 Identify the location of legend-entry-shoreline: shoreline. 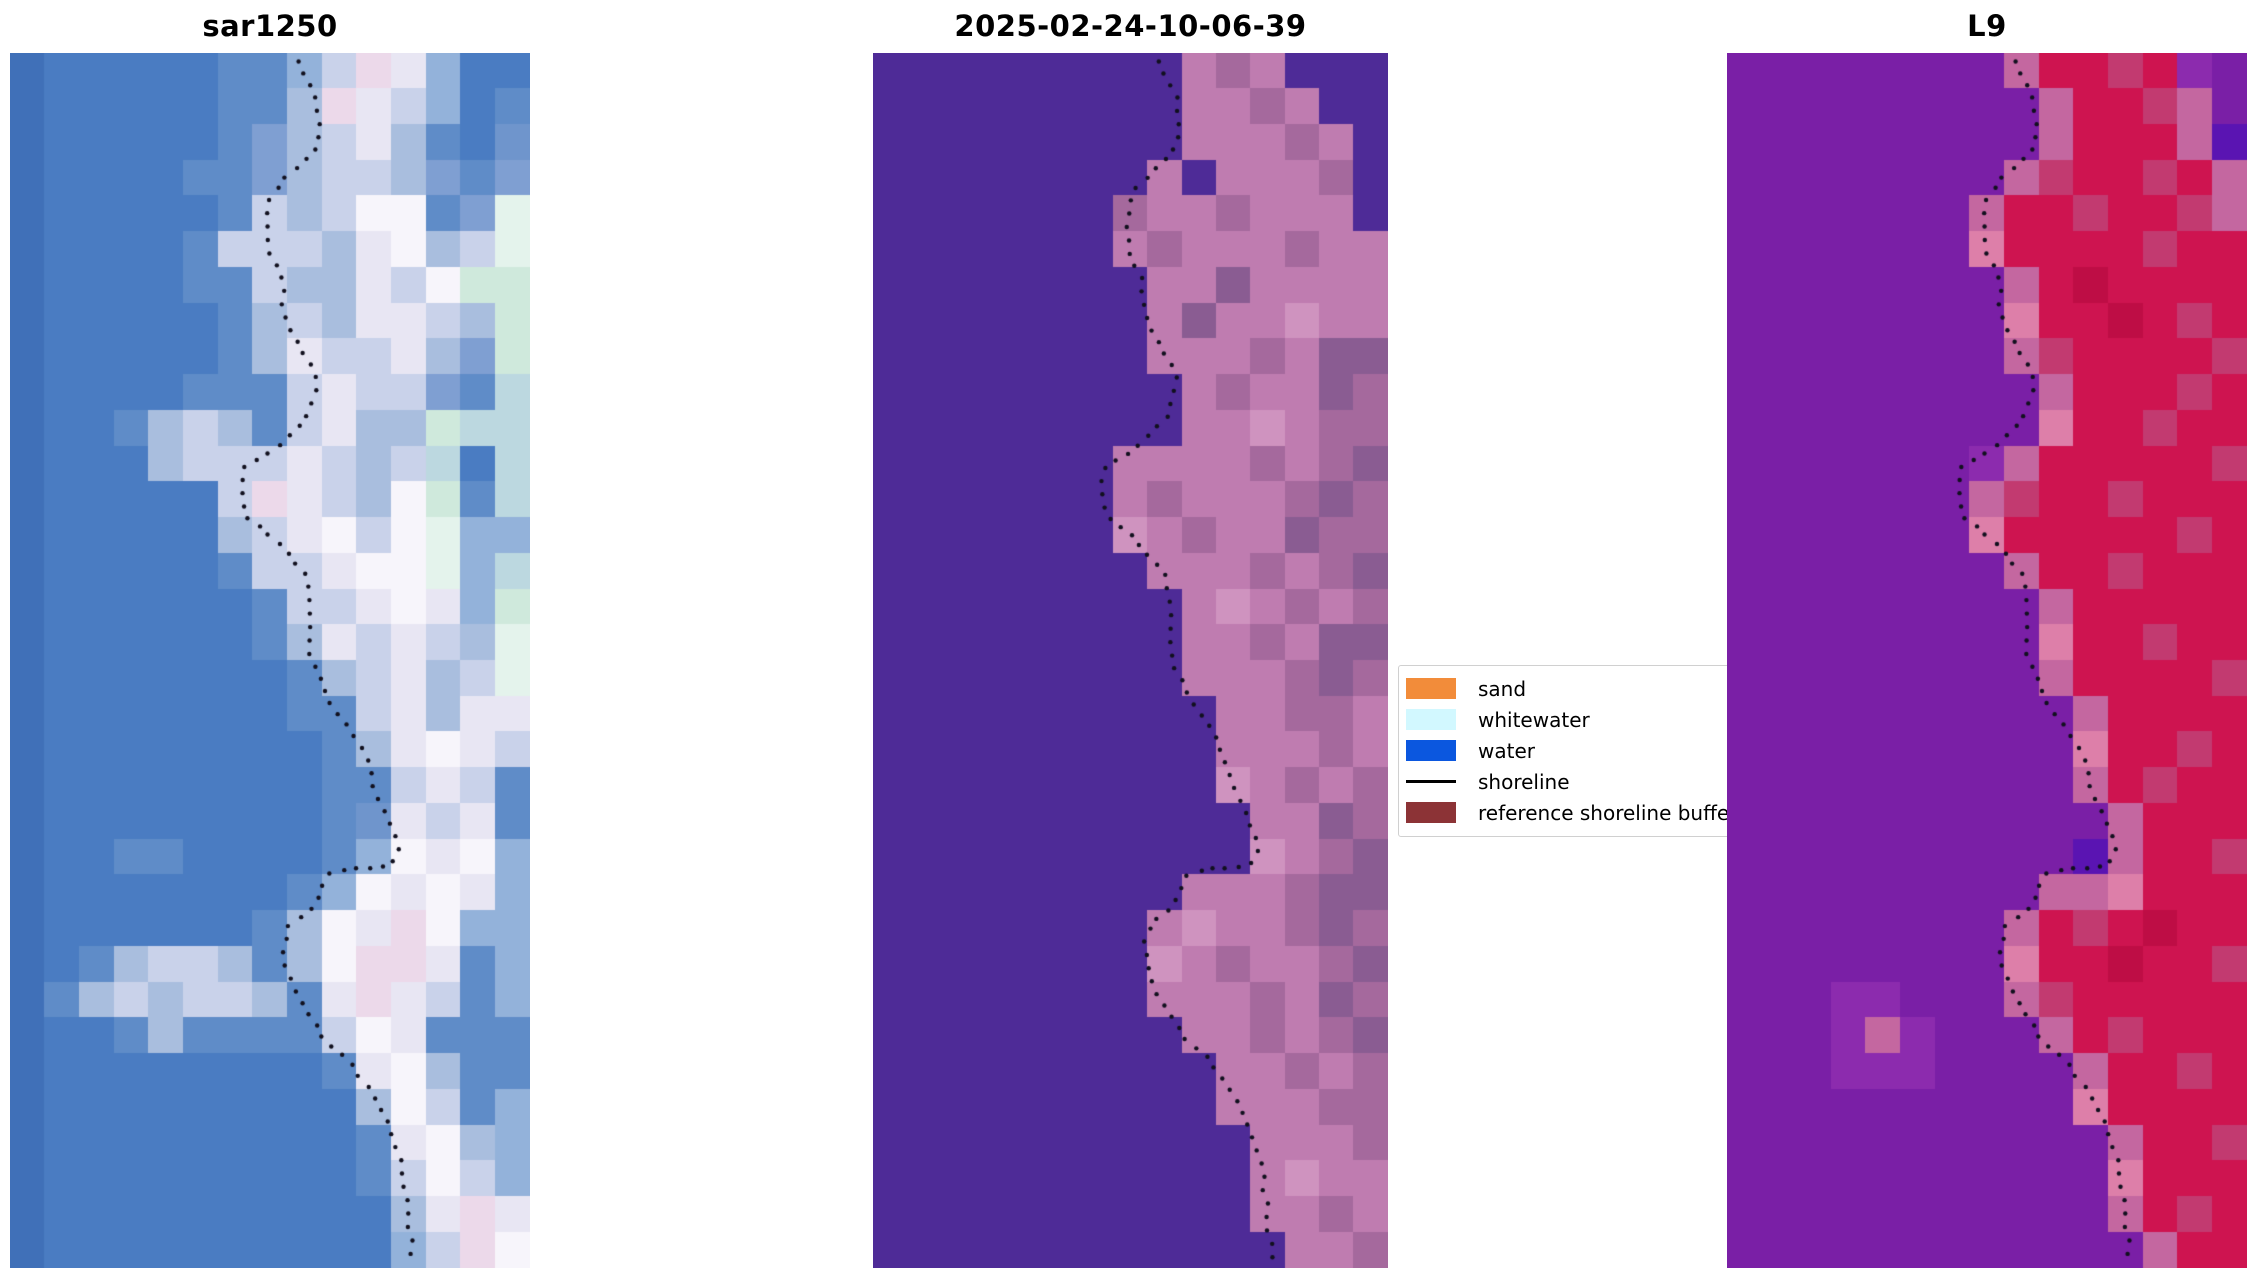
(1595, 781).